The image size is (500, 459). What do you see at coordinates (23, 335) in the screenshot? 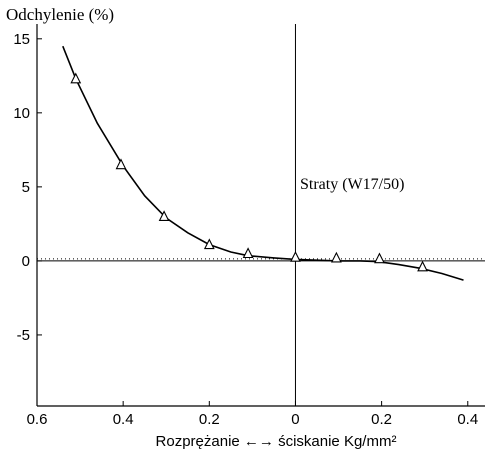
I see `y-tick-label: -5` at bounding box center [23, 335].